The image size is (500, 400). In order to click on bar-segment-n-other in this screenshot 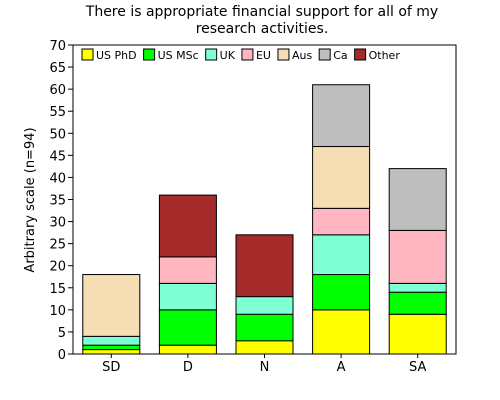, I will do `click(264, 266)`.